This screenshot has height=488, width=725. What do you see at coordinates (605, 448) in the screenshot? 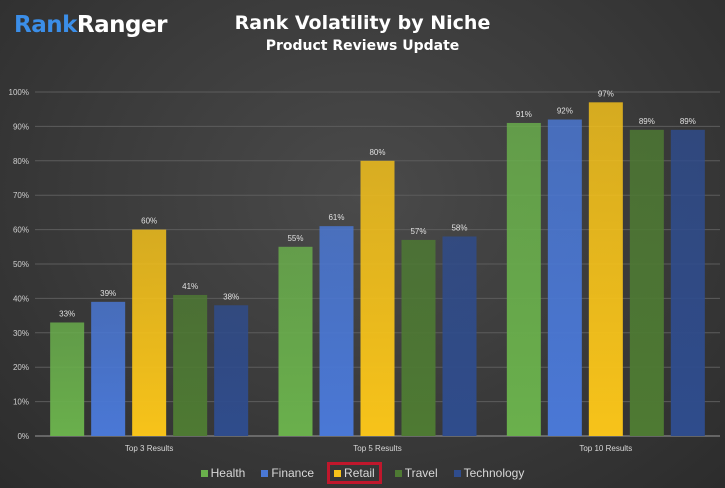
I see `x-category-label: Top 10 Results` at bounding box center [605, 448].